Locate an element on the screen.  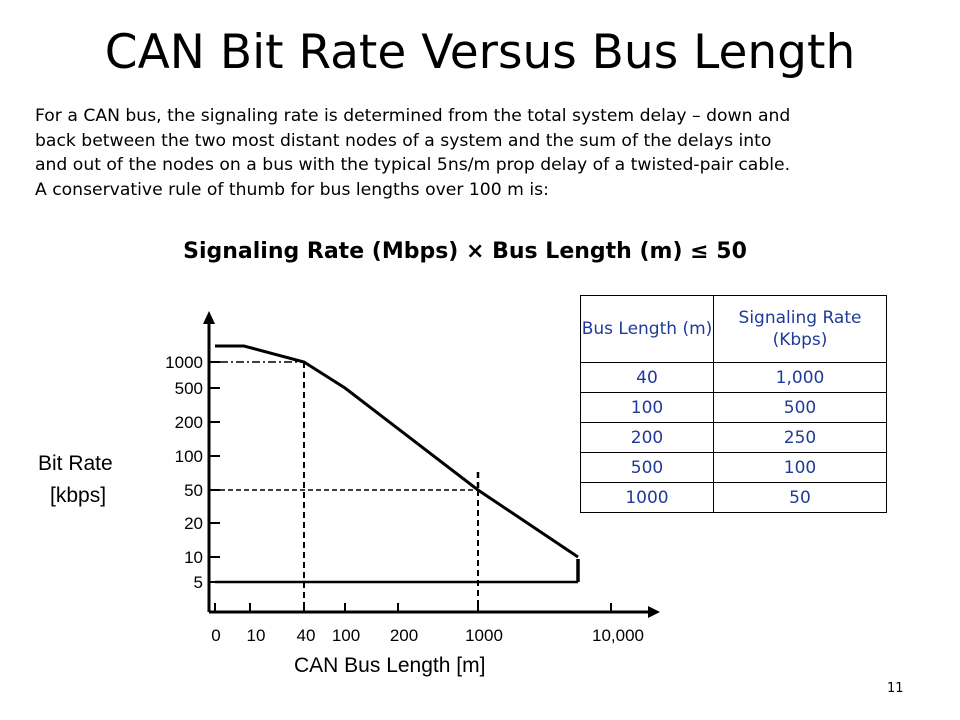
table-header-bus-length: Bus Length (m) is located at coordinates (647, 329).